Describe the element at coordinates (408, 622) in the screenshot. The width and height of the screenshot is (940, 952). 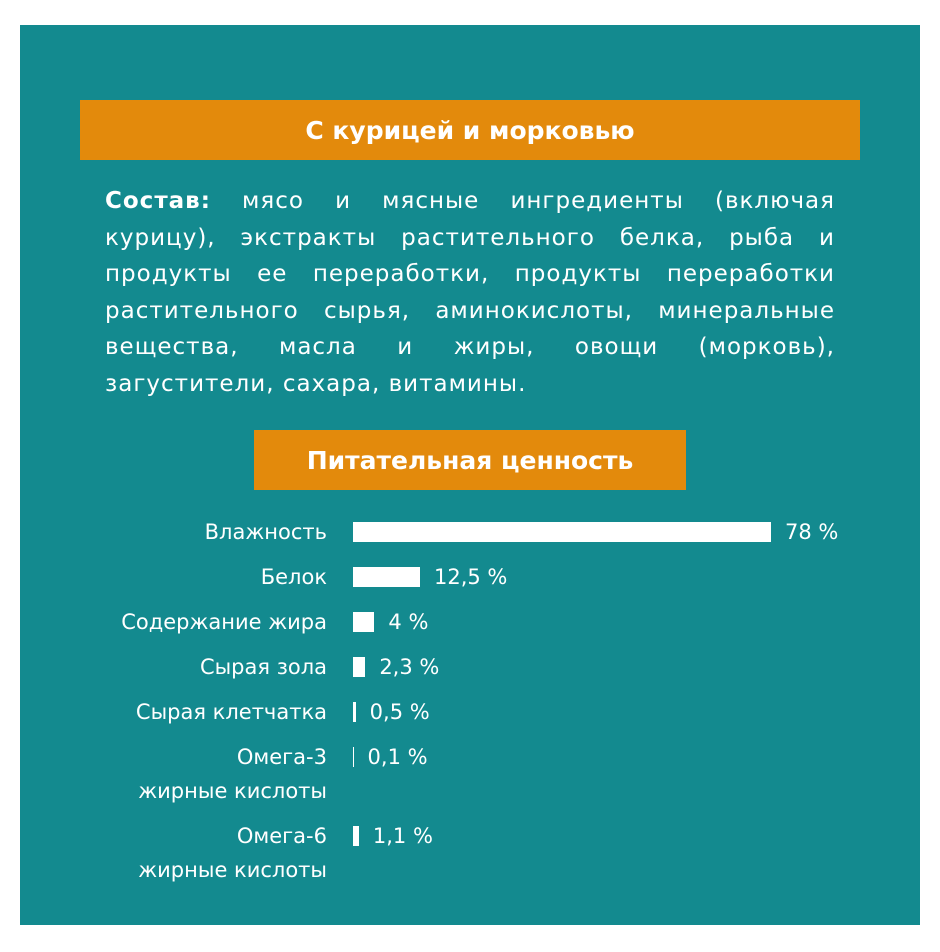
I see `value-label: 4 %` at that location.